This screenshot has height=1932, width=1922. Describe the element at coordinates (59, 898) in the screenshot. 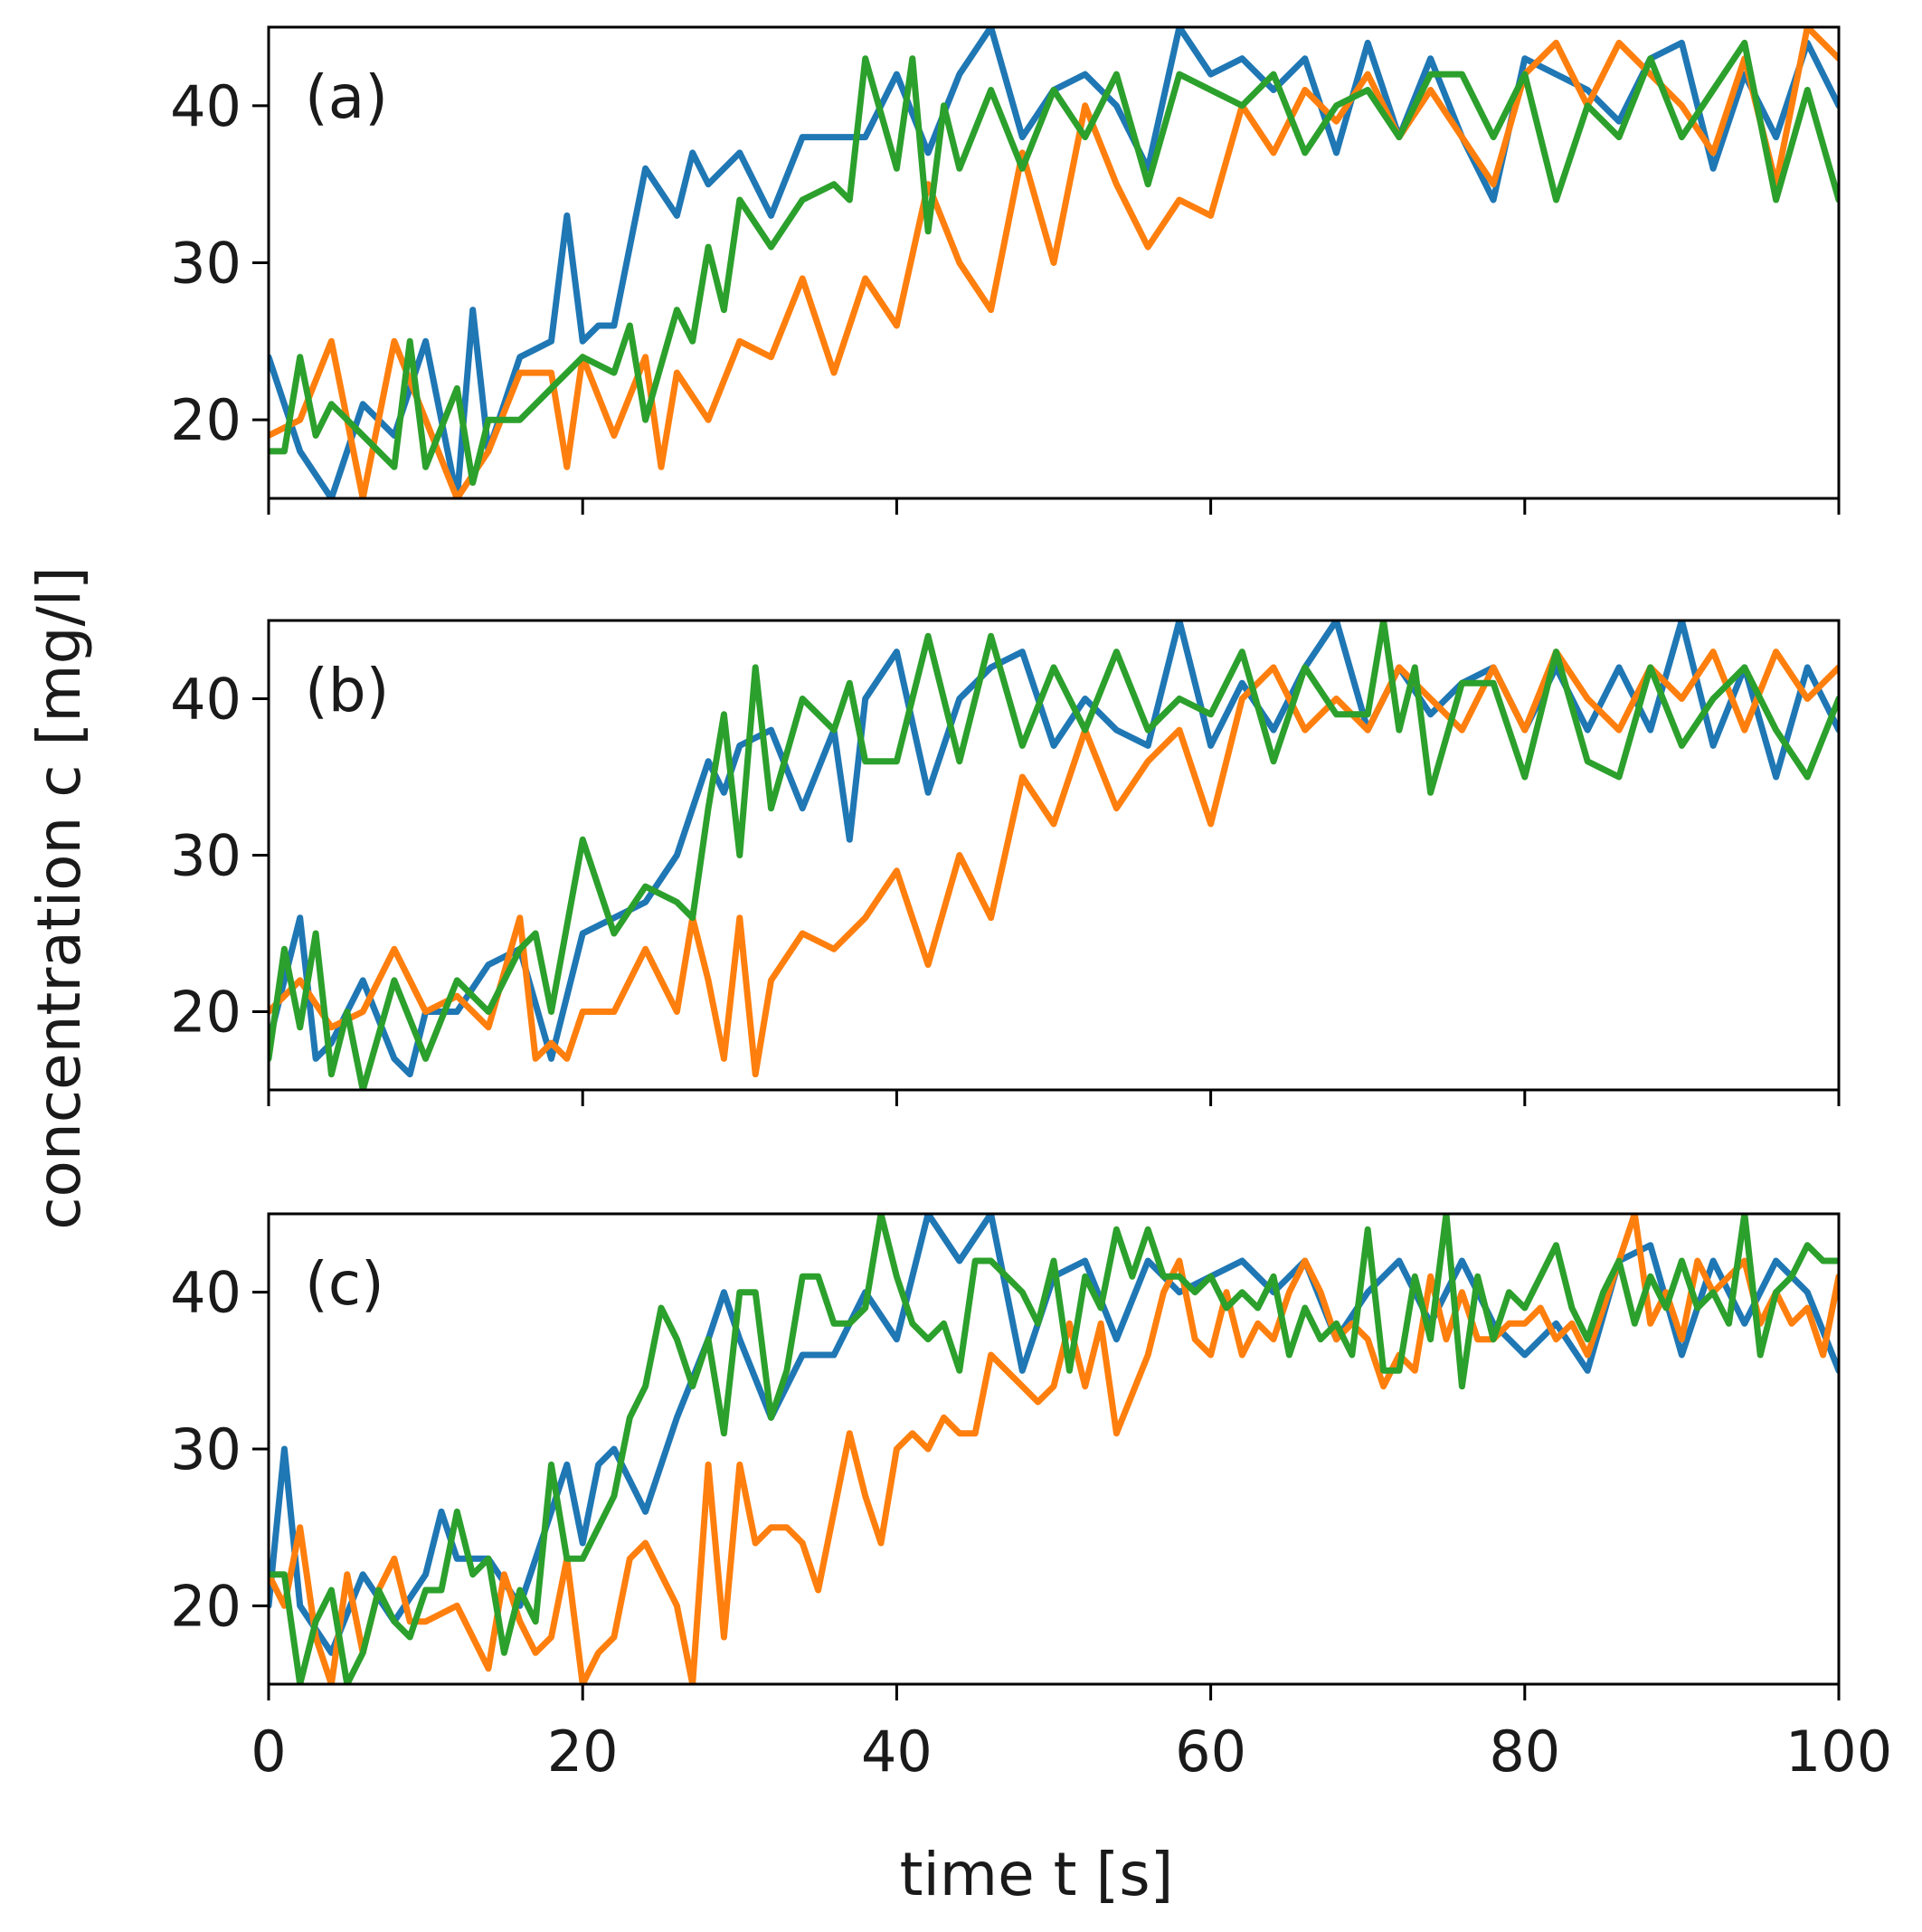

I see `y-axis-label: concentration c [mg/l]` at that location.